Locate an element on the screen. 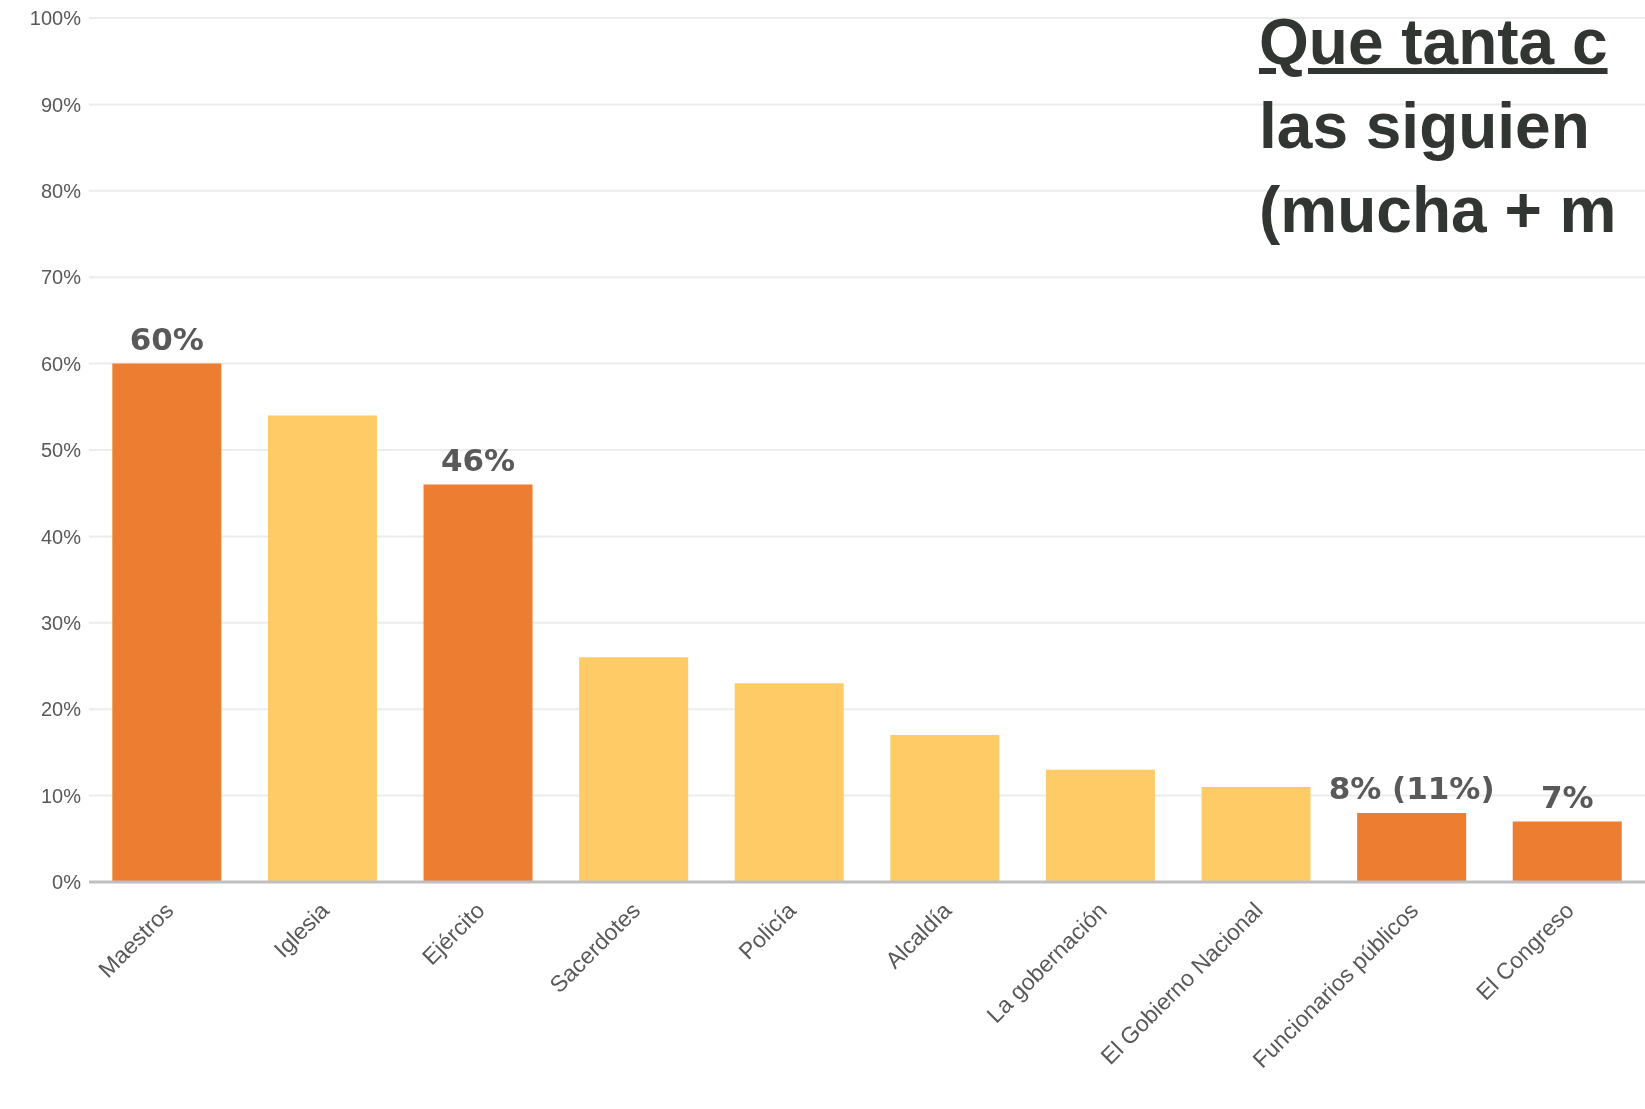 Image resolution: width=1645 pixels, height=1109 pixels. y-tick-label: 0% is located at coordinates (67, 882).